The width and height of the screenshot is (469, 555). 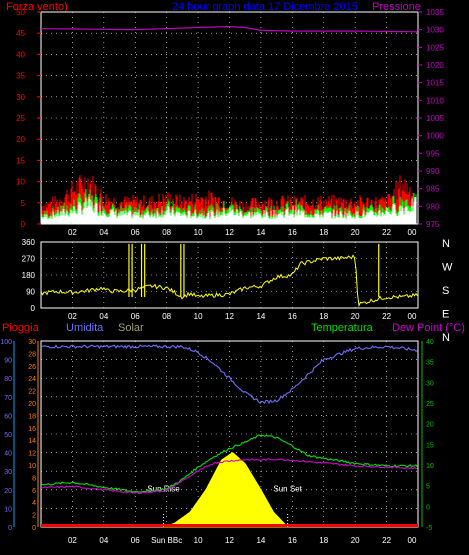 What do you see at coordinates (20, 33) in the screenshot?
I see `wind-ytick: 45` at bounding box center [20, 33].